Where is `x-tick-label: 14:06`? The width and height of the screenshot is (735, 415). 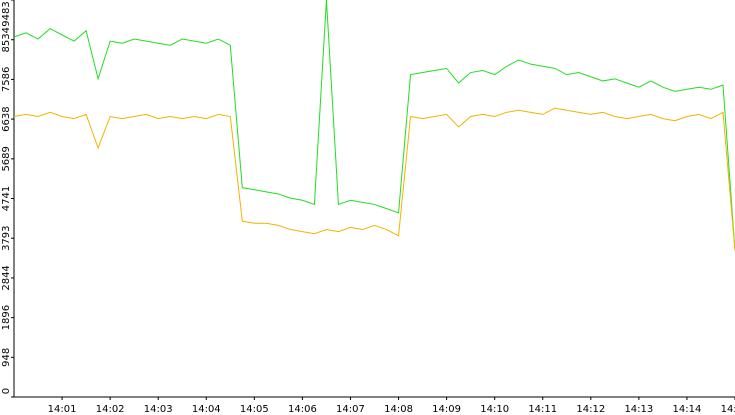 x-tick-label: 14:06 is located at coordinates (302, 409).